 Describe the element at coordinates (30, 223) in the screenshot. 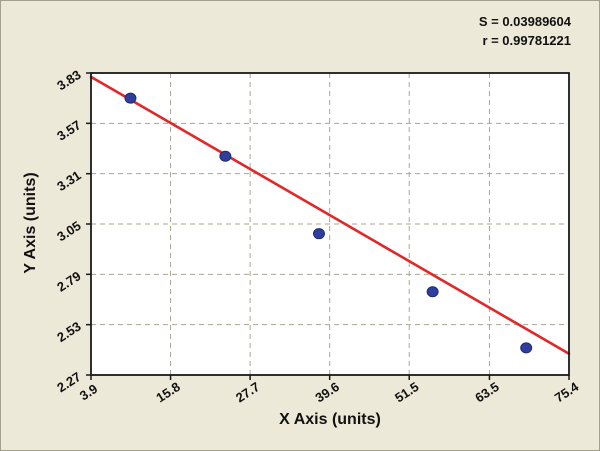

I see `y-axis-label: Y Axis (units)` at that location.